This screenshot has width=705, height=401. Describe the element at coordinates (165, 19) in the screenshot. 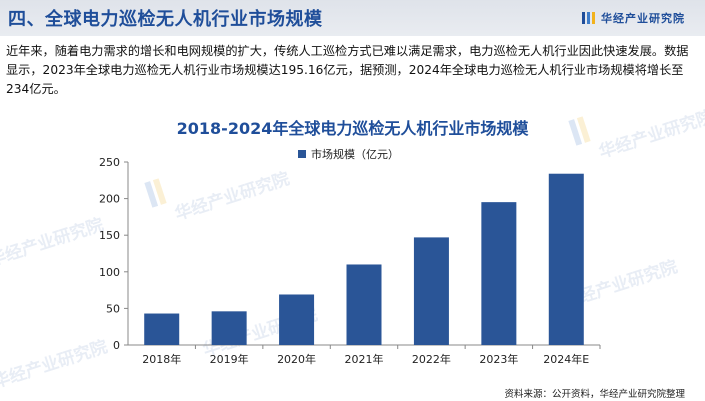

I see `page-title: 四、全球电力巡检无人机行业市场规模` at that location.